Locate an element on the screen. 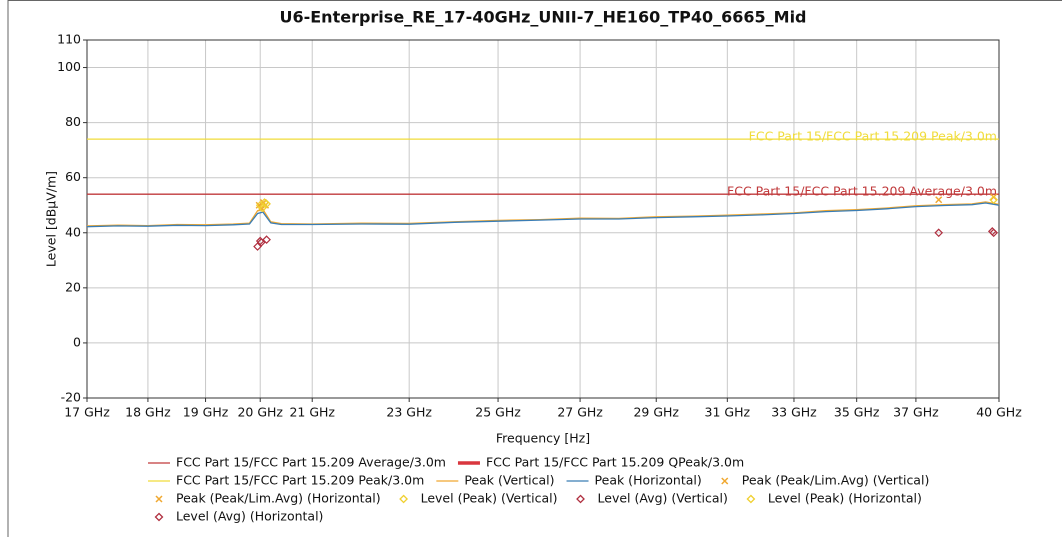 This screenshot has width=1062, height=537. y-tick-label: 20 is located at coordinates (73, 286).